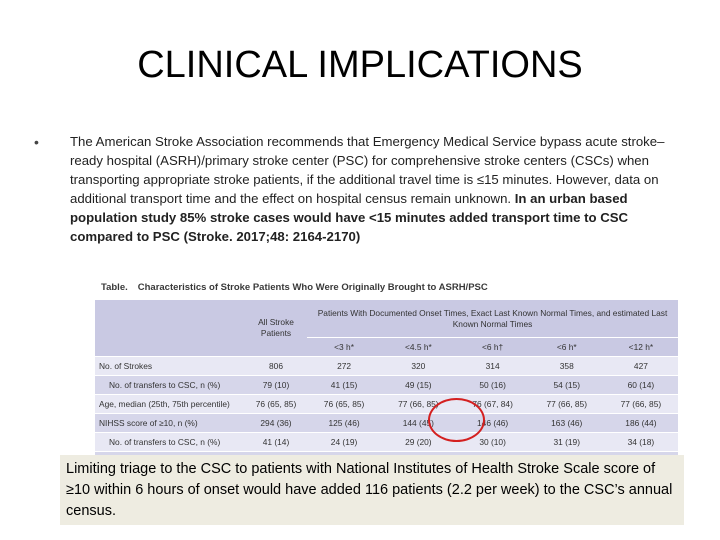  I want to click on table-cell: 358, so click(566, 366).